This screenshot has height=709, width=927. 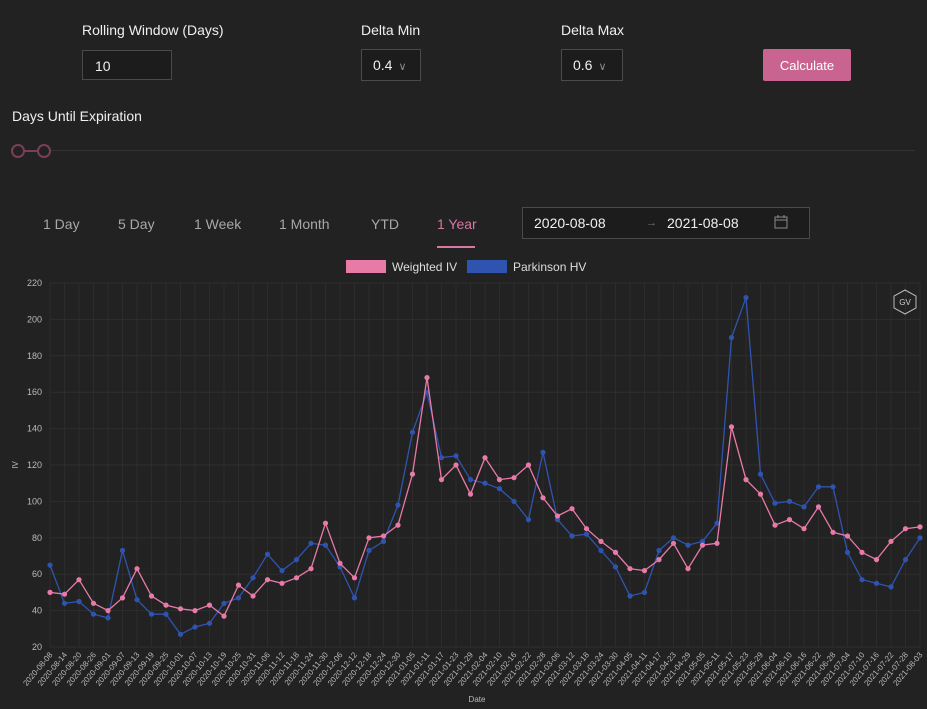 What do you see at coordinates (18, 151) in the screenshot?
I see `dte-slider-min-handle` at bounding box center [18, 151].